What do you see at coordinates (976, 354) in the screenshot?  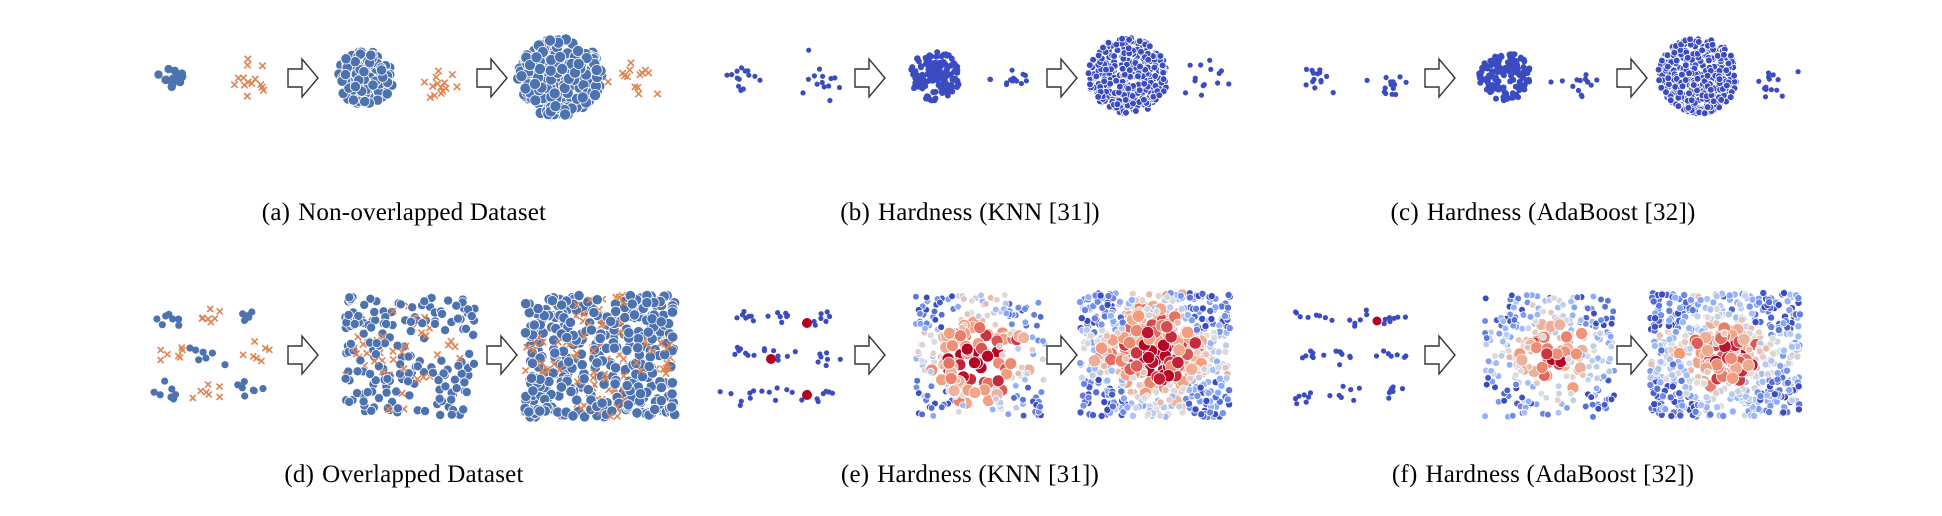 I see `panel-hardness-bottom` at bounding box center [976, 354].